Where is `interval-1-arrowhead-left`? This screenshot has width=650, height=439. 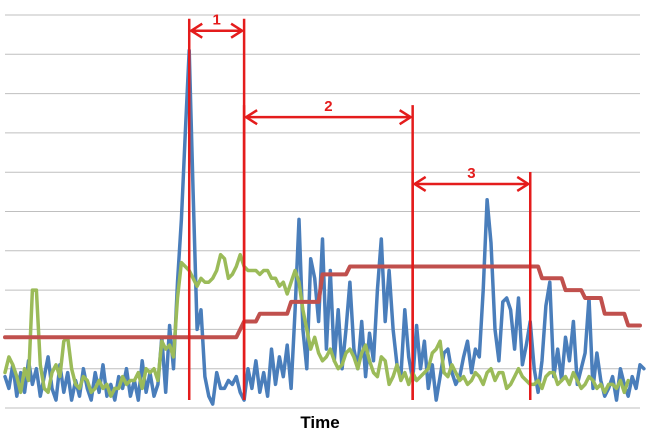
interval-1-arrowhead-left is located at coordinates (195, 30).